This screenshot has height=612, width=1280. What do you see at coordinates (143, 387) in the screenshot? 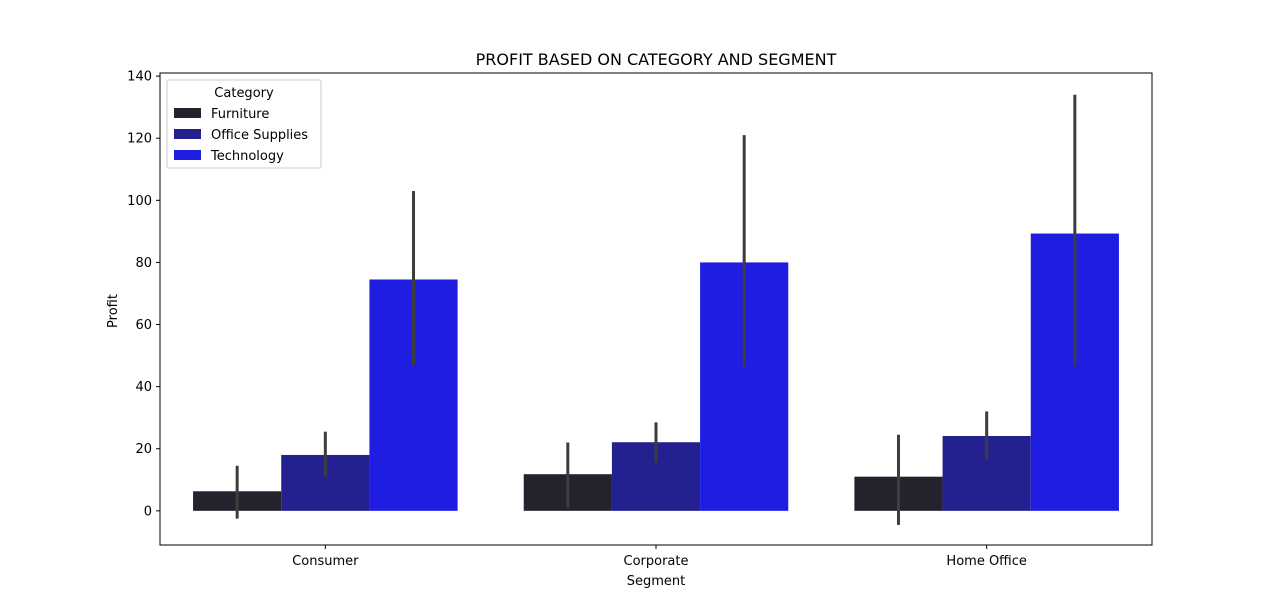
I see `y-tick-label: 40` at bounding box center [143, 387].